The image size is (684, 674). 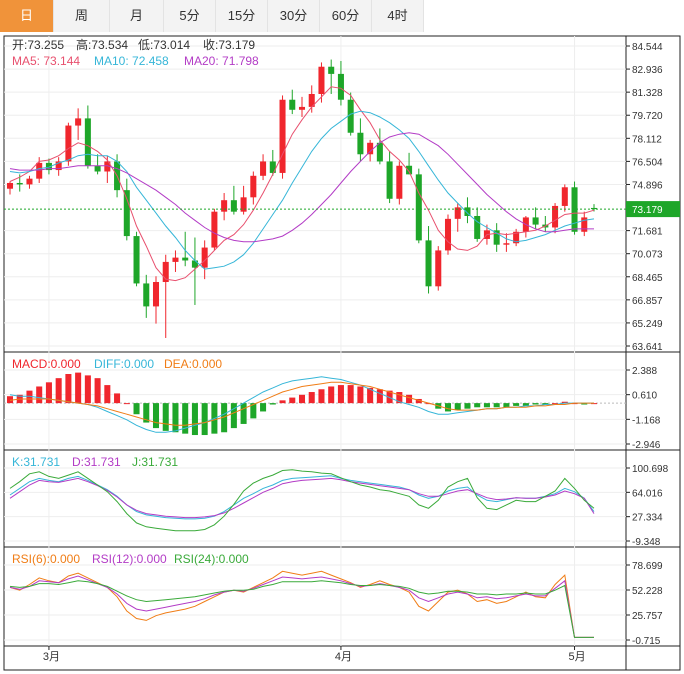 What do you see at coordinates (647, 93) in the screenshot?
I see `price-tick-label: 81.328` at bounding box center [647, 93].